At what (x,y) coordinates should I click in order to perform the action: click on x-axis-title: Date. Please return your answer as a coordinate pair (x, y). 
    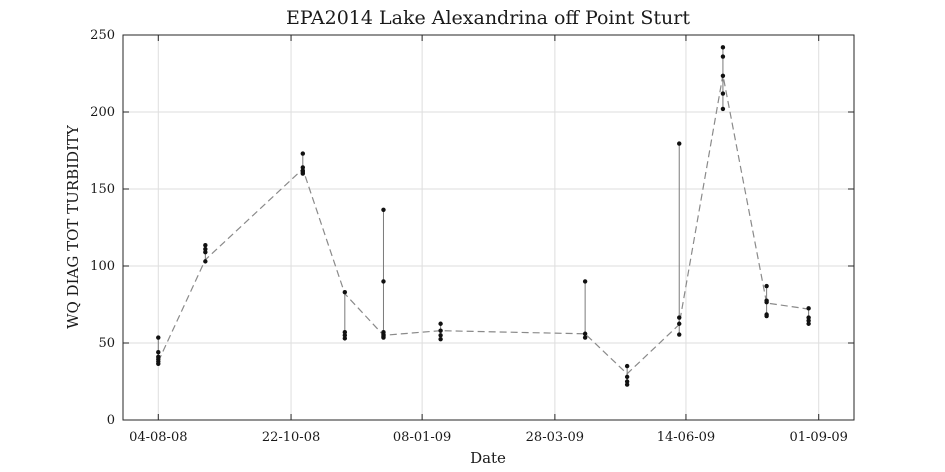
    Looking at the image, I should click on (488, 458).